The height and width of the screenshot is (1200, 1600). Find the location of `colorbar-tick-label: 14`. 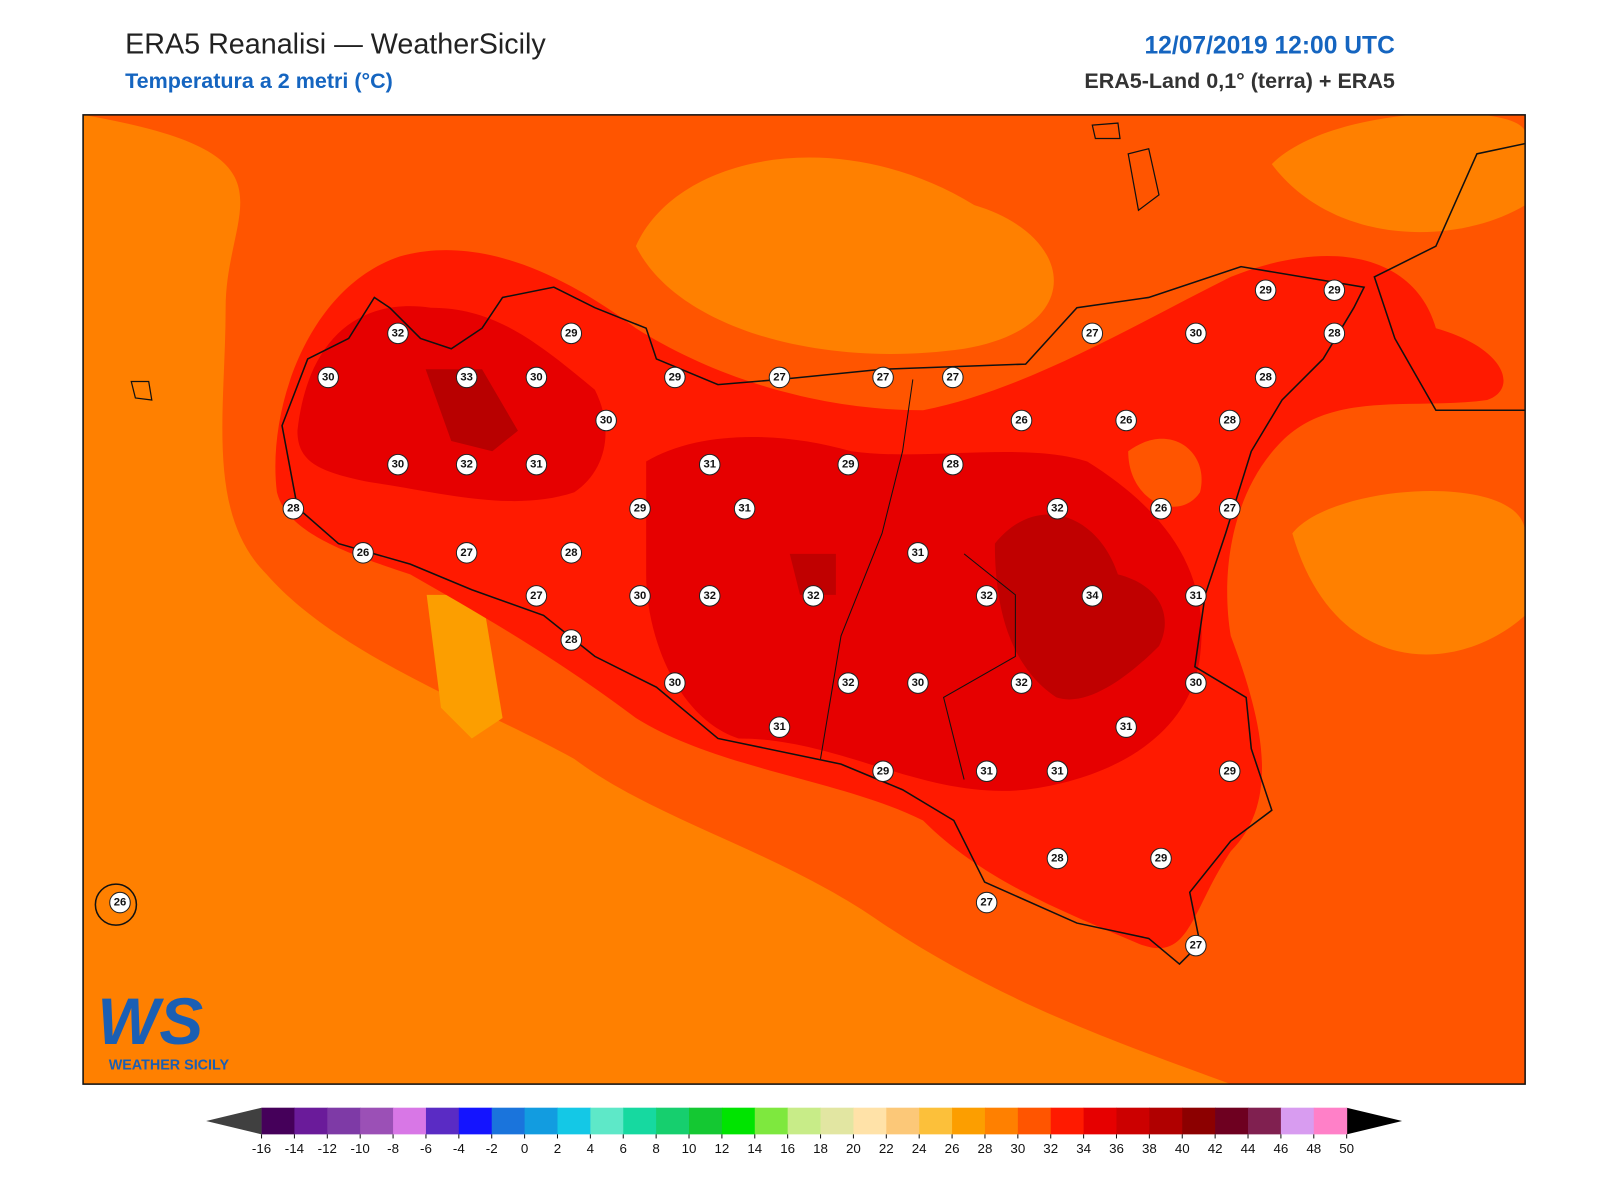

colorbar-tick-label: 14 is located at coordinates (754, 1148).